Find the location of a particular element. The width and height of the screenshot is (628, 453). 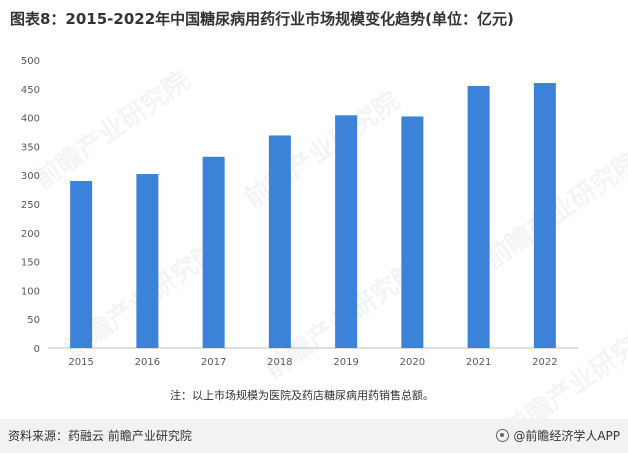

y-tick-label: 0 is located at coordinates (37, 349).